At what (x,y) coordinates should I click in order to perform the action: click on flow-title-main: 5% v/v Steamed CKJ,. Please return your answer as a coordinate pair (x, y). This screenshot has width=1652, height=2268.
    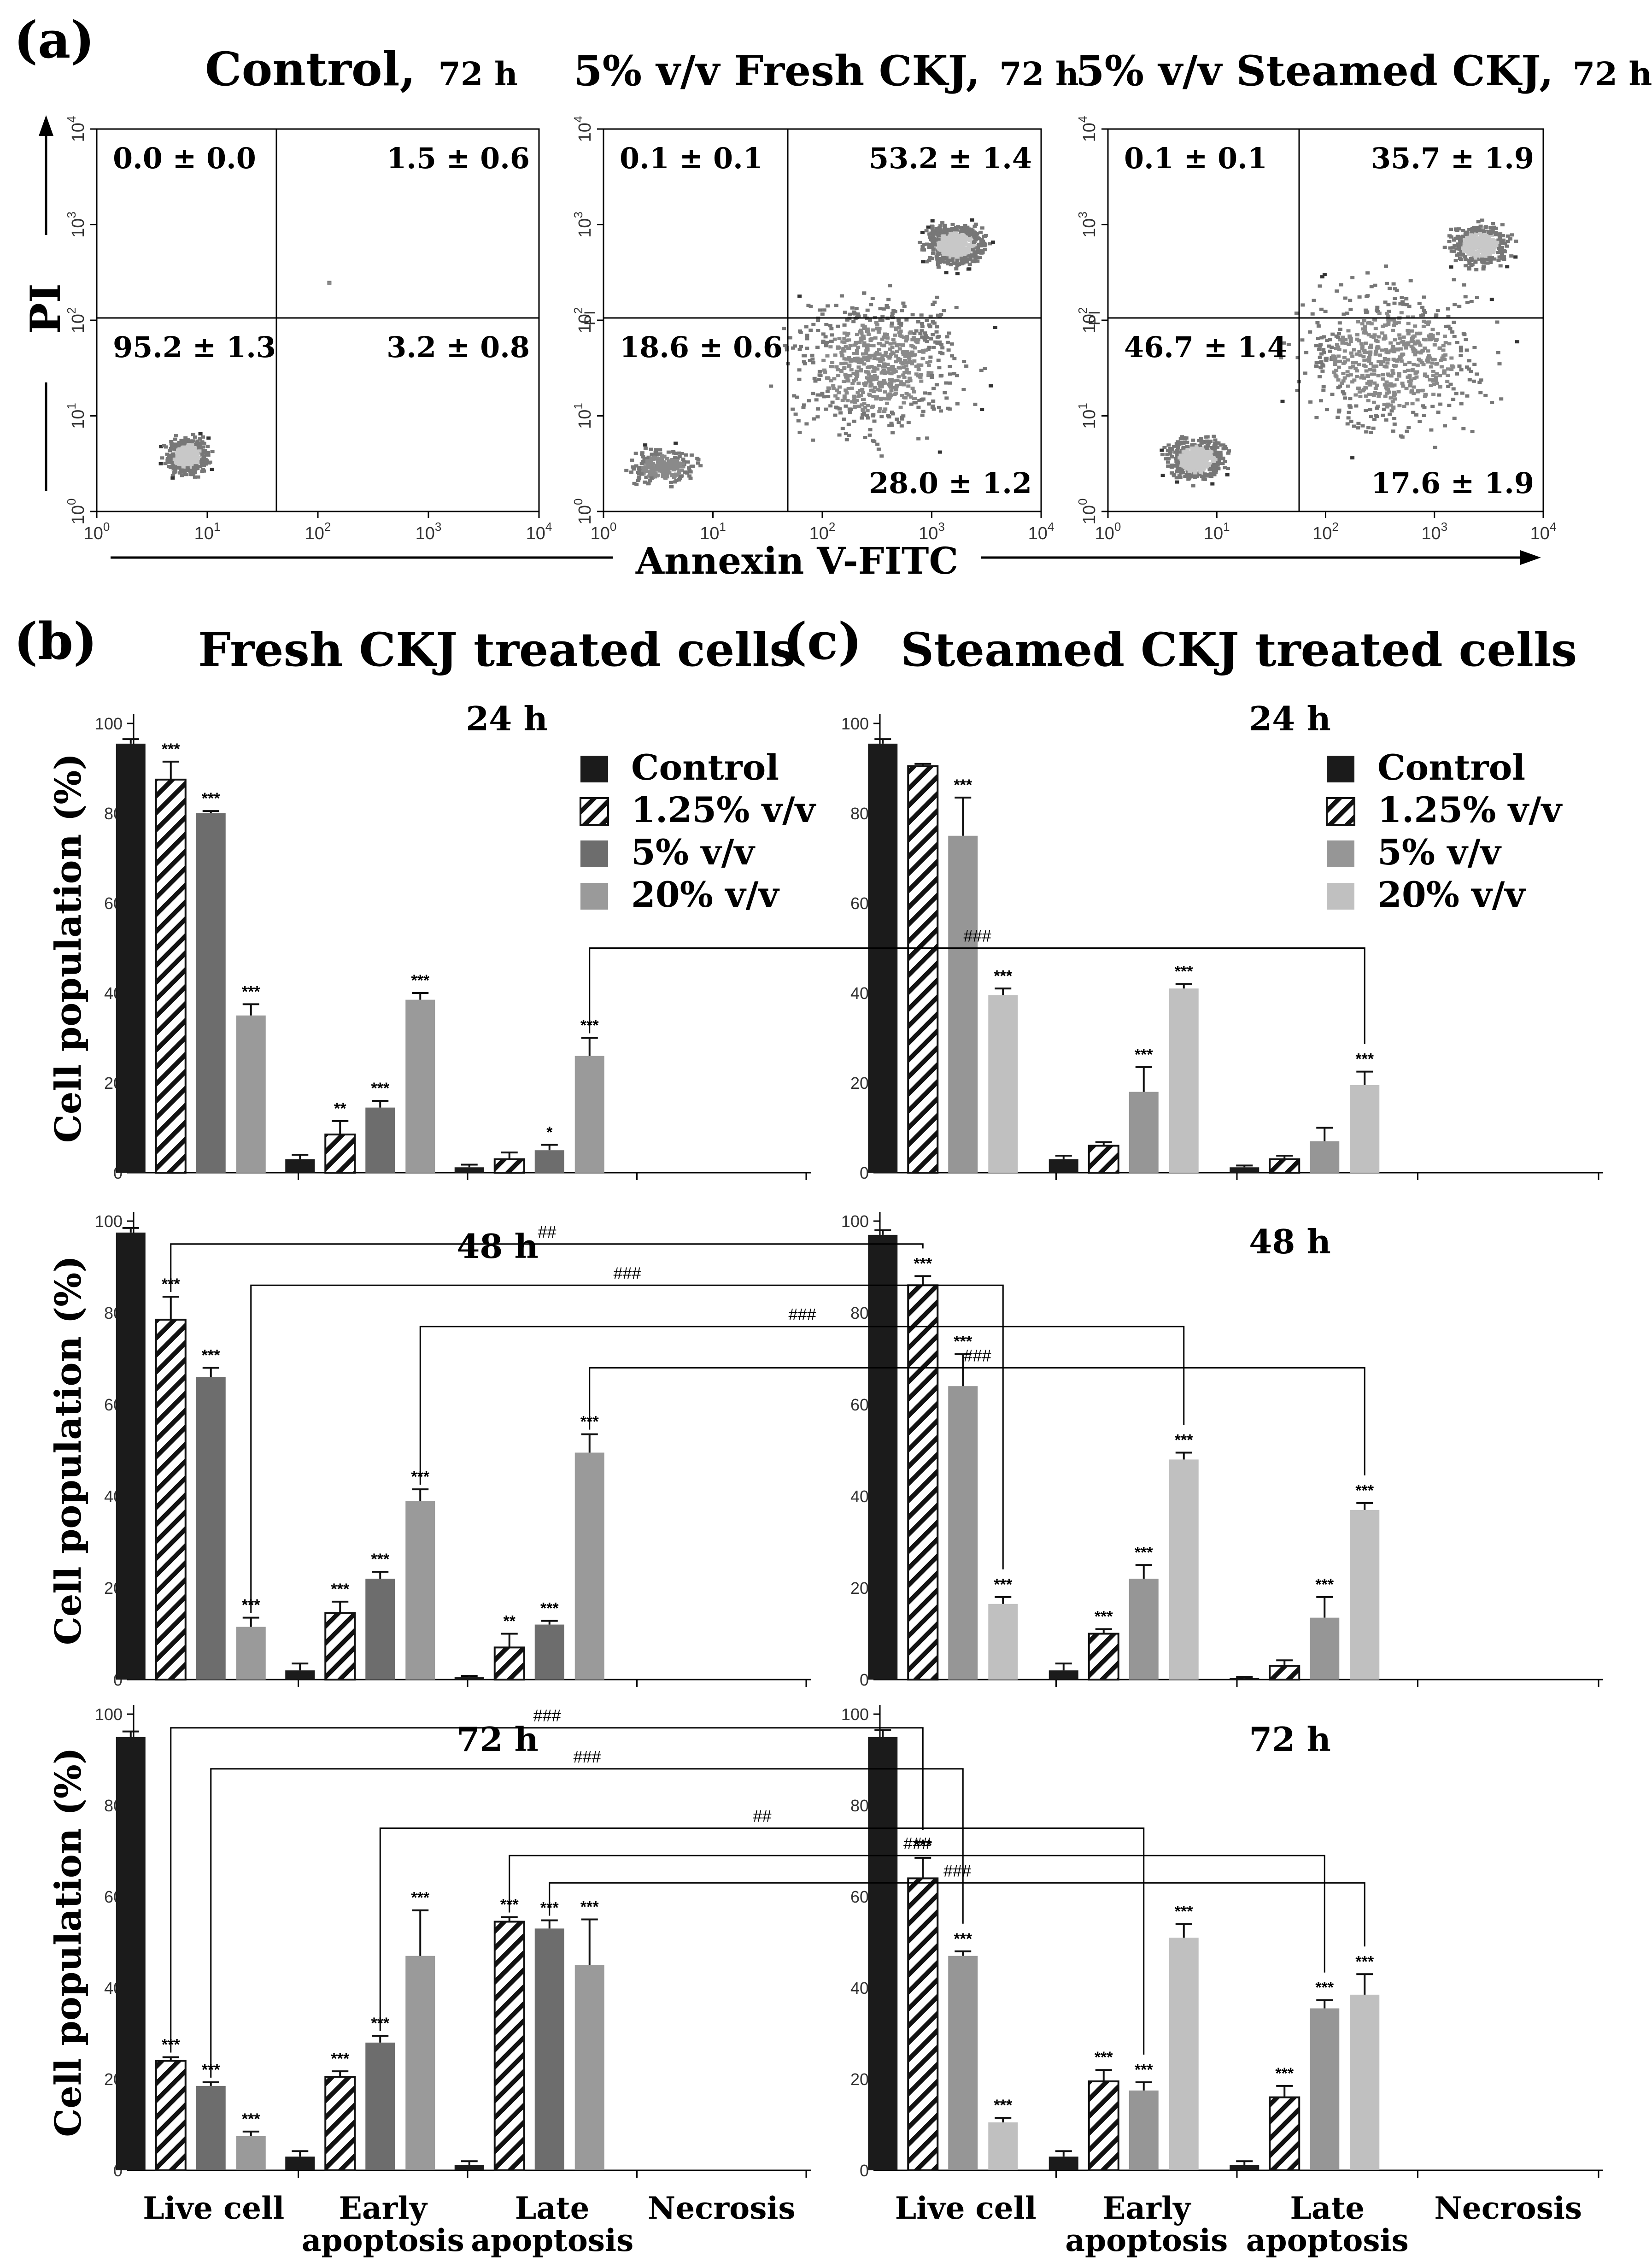
    Looking at the image, I should click on (1315, 71).